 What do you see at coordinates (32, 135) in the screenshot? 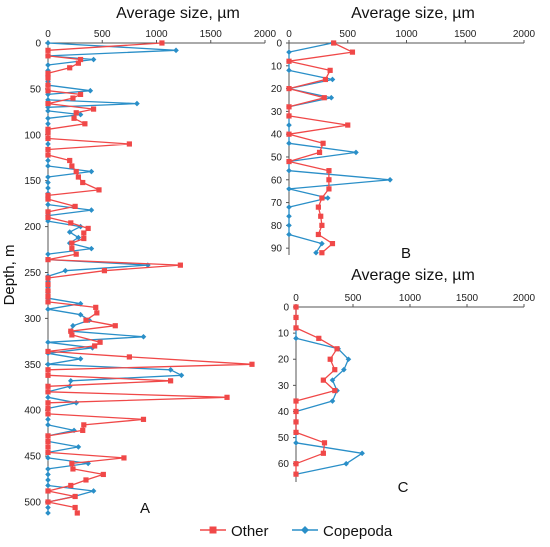
I see `y-tick-label: 100` at bounding box center [32, 135].